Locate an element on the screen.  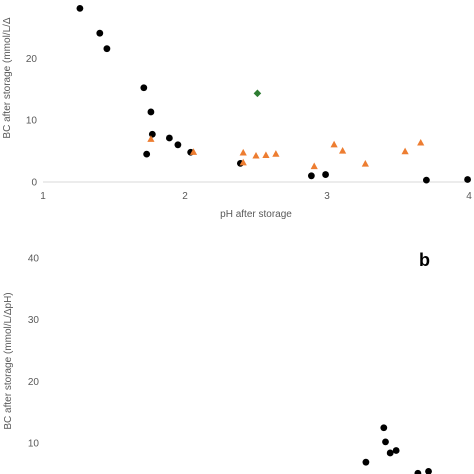
panel-b-y-axis-title-text: BC after storage (mmol/L/ΔpH) is located at coordinates (8, 360).